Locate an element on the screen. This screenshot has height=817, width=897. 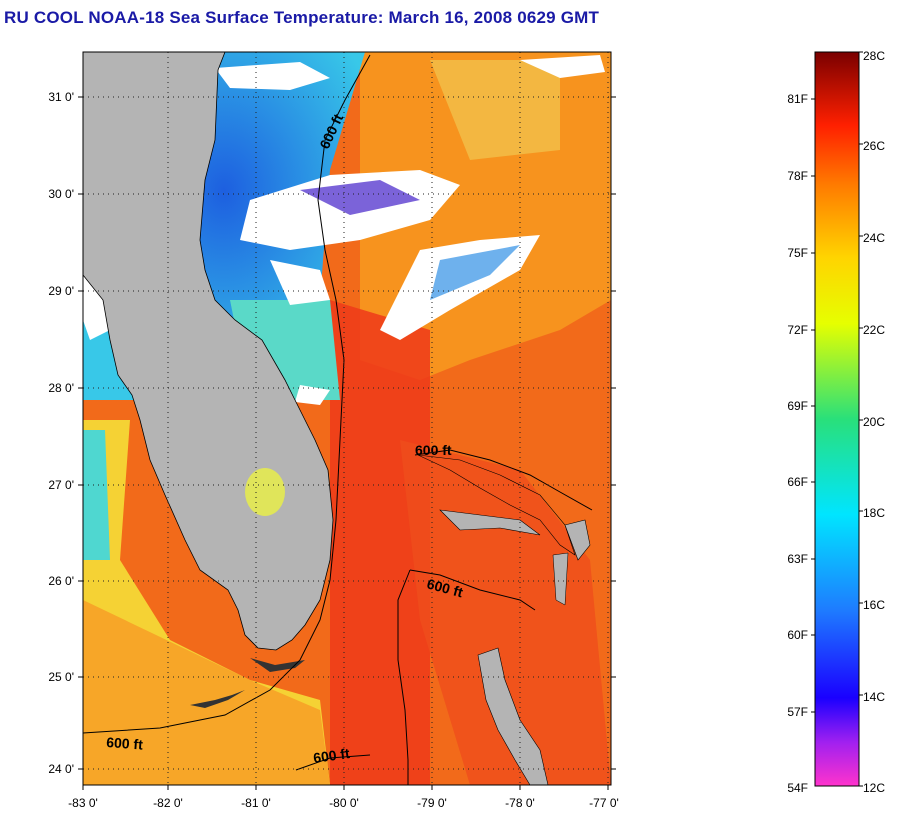
lon-label: -79 0' is located at coordinates (432, 803).